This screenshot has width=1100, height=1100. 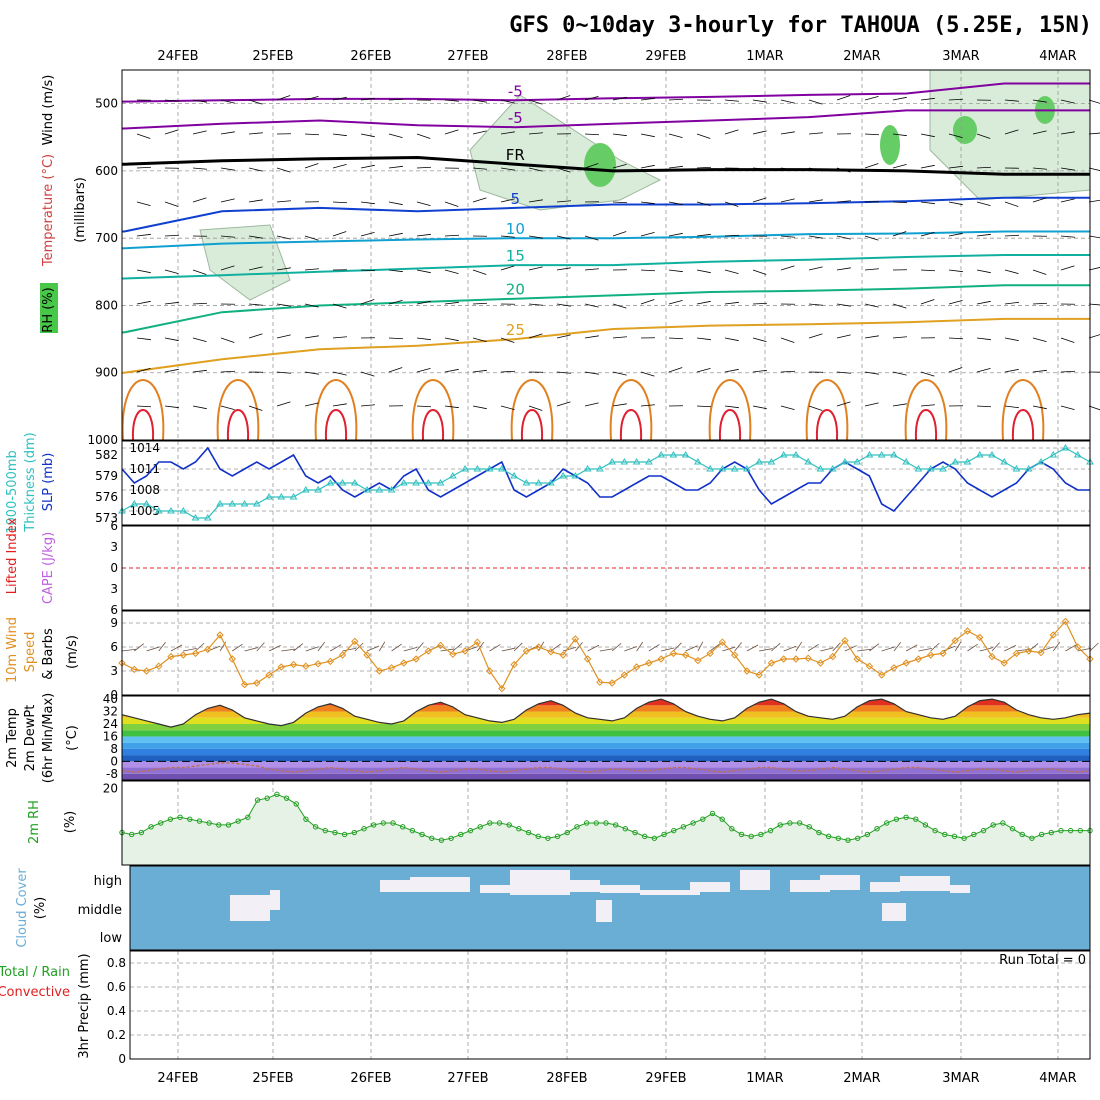 I want to click on temp-label-4: (°C), so click(x=72, y=738).